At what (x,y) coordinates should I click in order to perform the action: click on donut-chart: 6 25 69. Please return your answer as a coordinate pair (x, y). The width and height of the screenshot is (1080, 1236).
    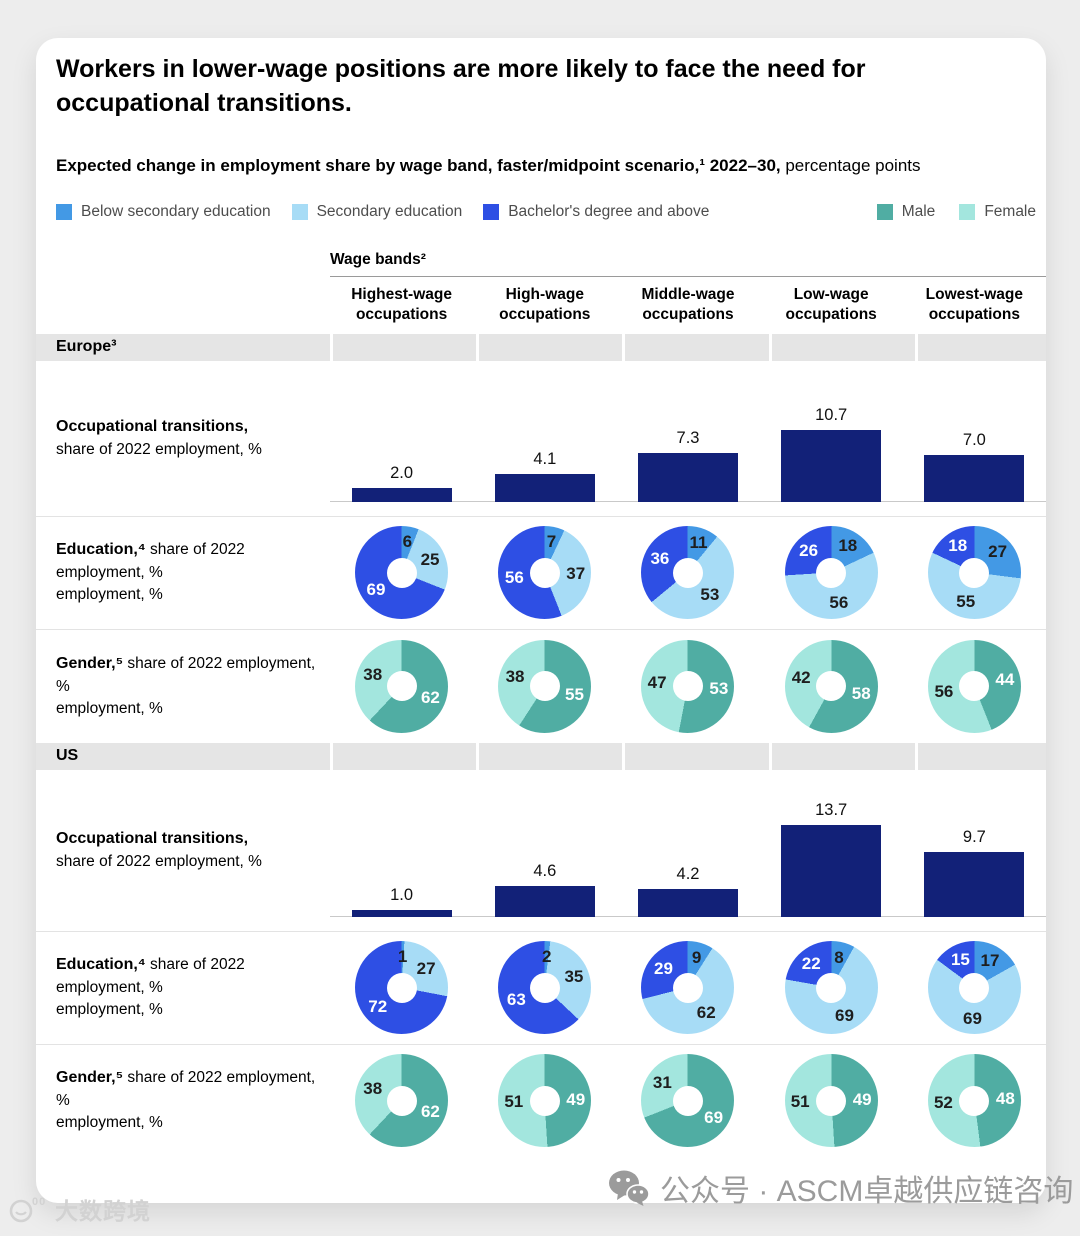
    Looking at the image, I should click on (402, 573).